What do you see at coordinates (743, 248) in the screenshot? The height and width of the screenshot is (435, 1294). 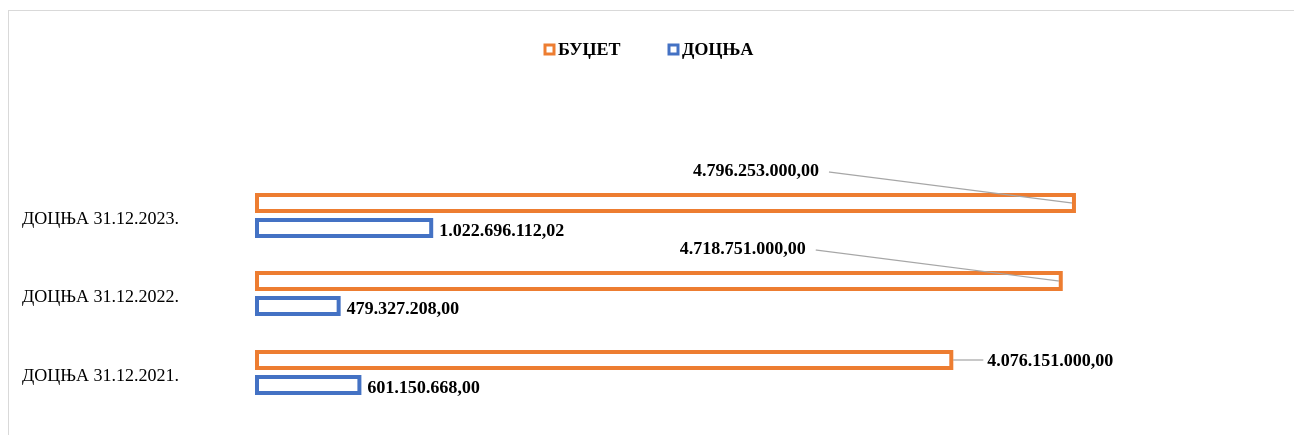 I see `value-label: 4.718.751.000,00` at bounding box center [743, 248].